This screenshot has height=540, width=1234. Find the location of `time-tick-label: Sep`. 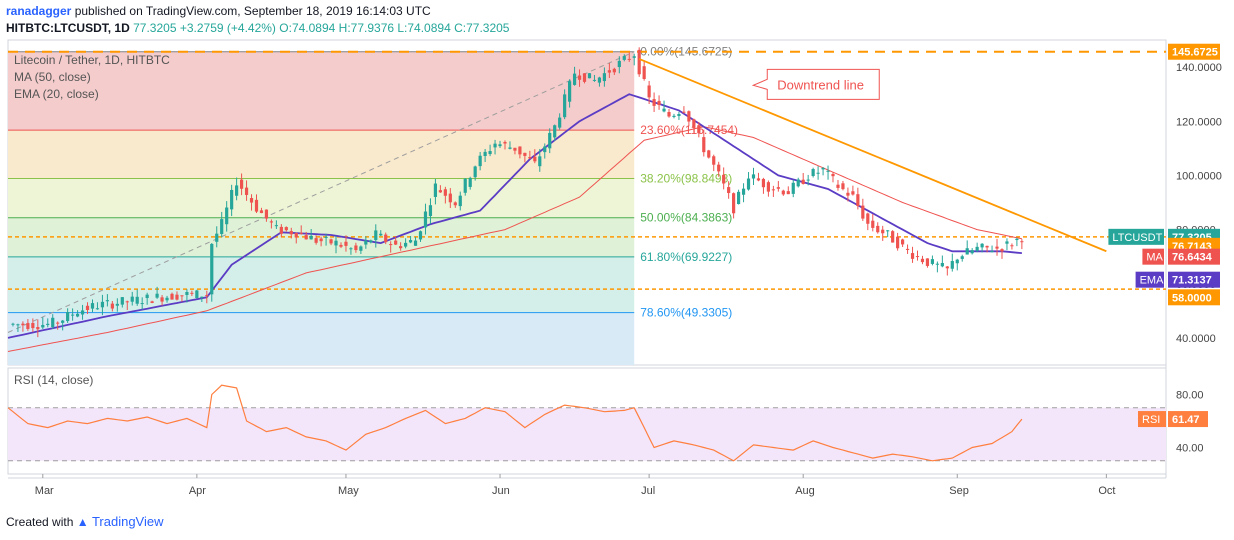

time-tick-label: Sep is located at coordinates (959, 491).